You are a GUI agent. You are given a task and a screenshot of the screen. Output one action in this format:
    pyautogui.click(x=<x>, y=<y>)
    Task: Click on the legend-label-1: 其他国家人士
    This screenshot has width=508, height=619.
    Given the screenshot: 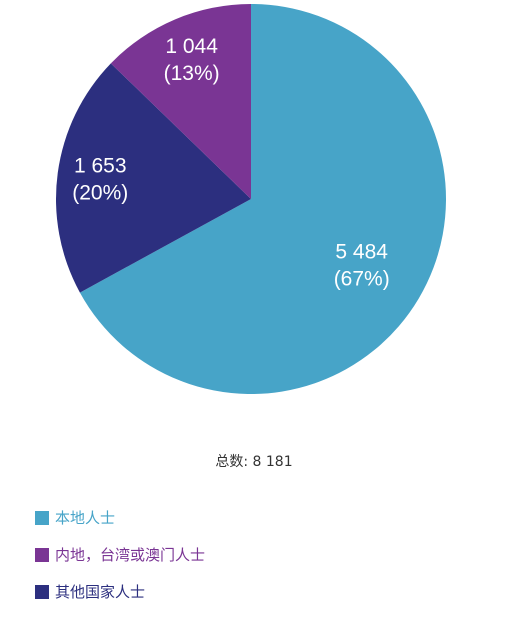 What is the action you would take?
    pyautogui.click(x=100, y=592)
    